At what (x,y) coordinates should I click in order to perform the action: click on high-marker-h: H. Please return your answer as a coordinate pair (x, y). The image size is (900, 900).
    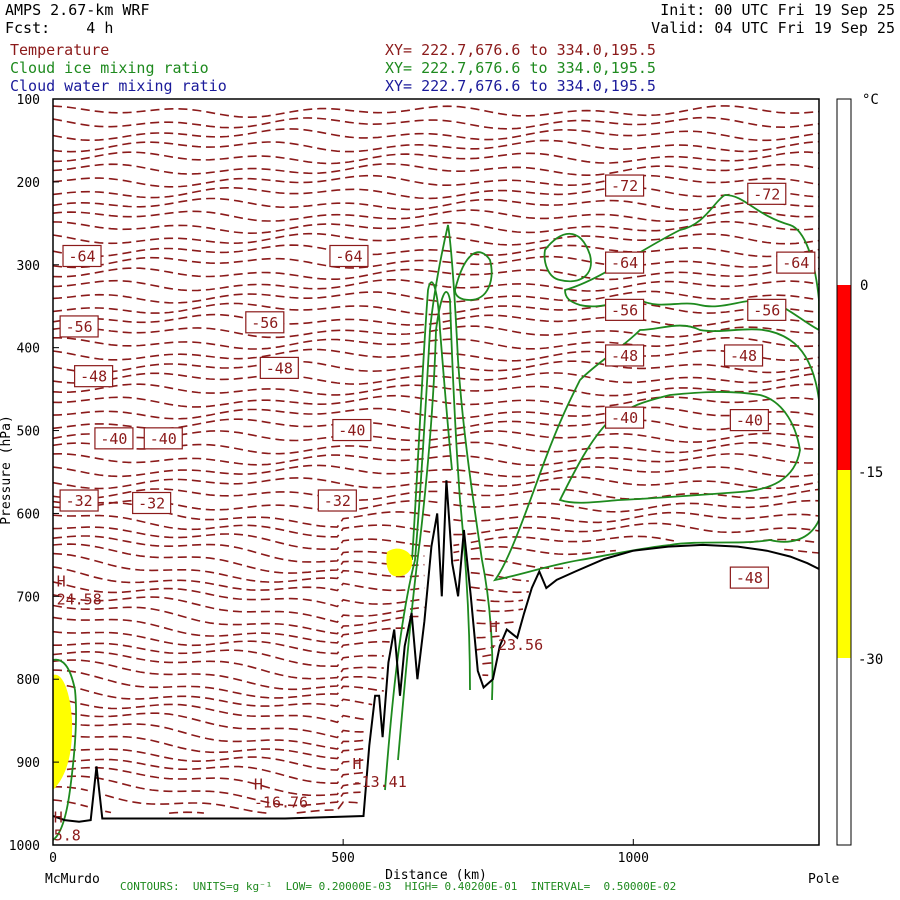
    Looking at the image, I should click on (258, 785).